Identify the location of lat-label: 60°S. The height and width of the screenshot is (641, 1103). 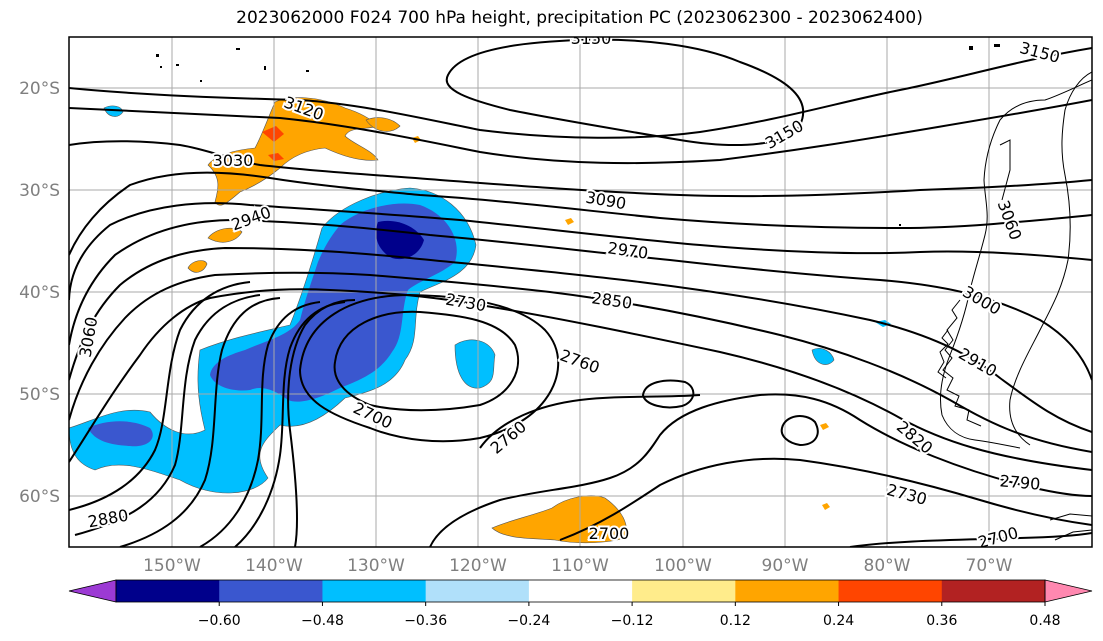
(39, 497).